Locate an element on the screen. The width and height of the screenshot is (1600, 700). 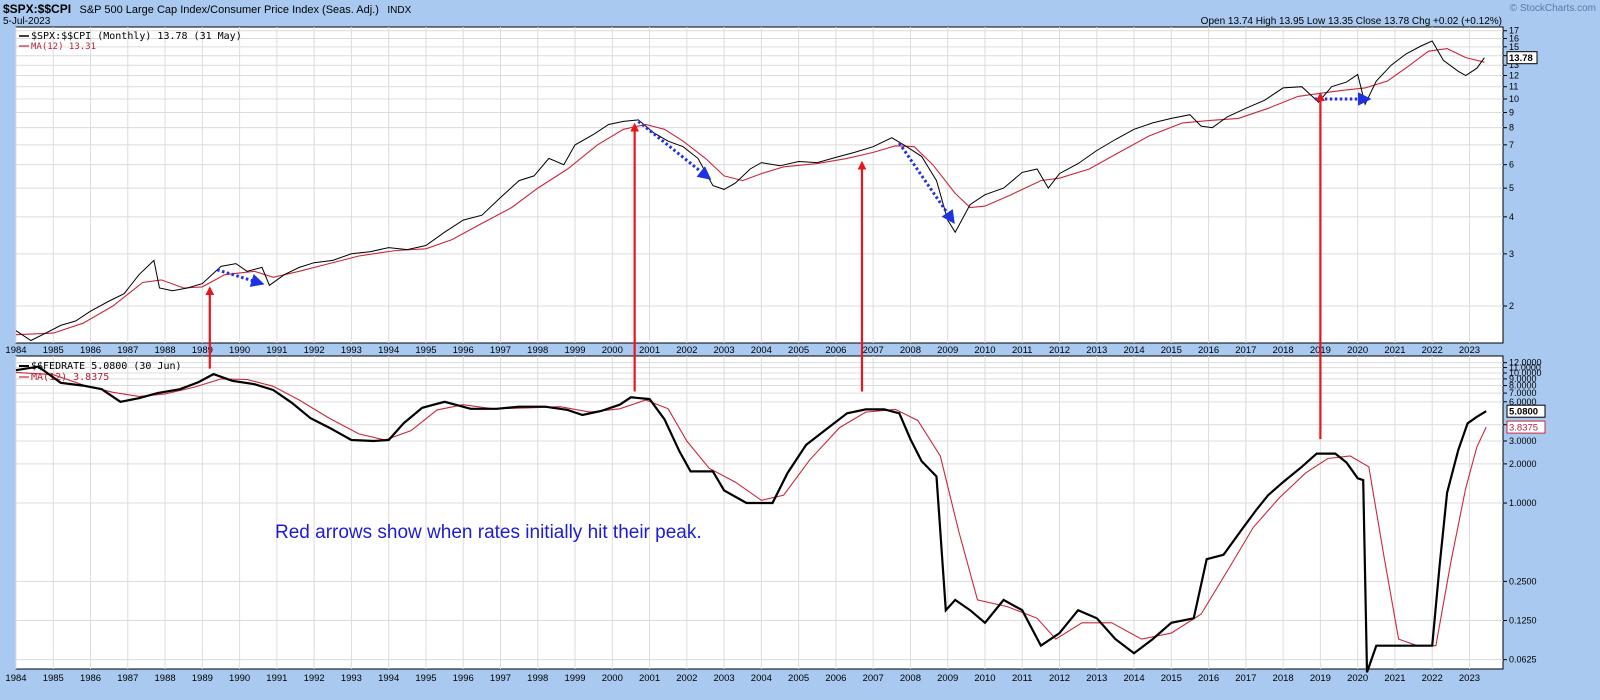
bottom-last-value-tag: 5.0800 is located at coordinates (1526, 411).